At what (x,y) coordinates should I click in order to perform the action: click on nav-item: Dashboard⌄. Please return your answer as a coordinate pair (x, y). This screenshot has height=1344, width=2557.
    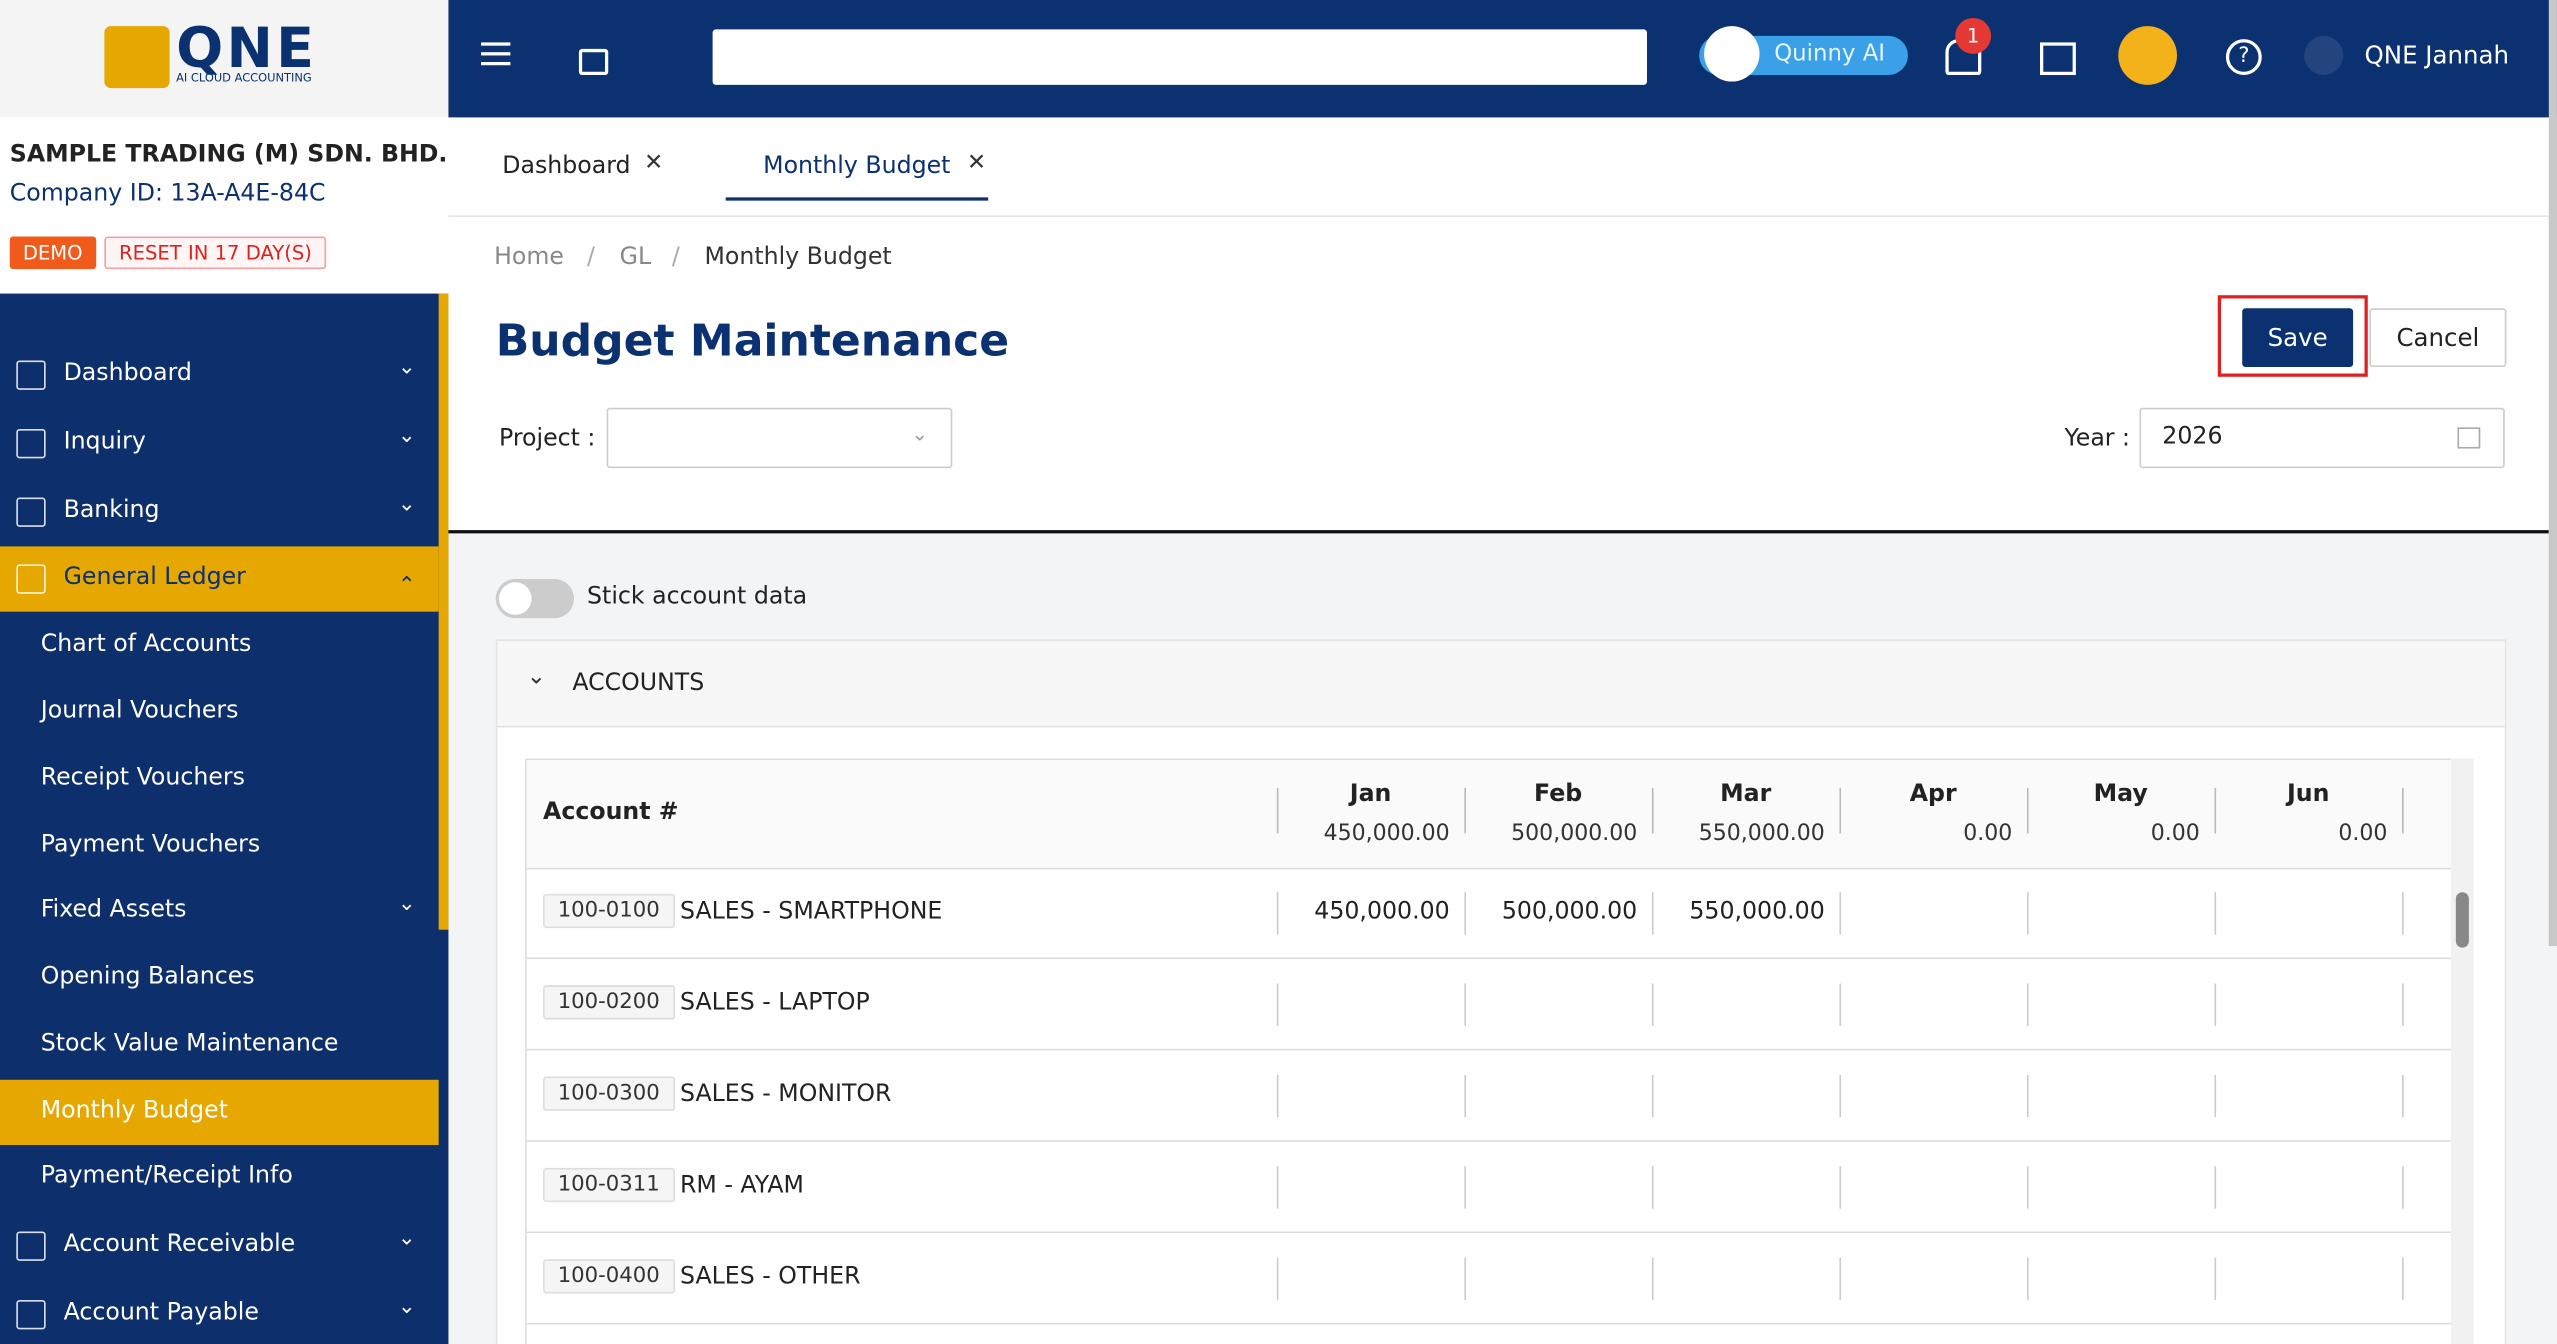
    Looking at the image, I should click on (219, 375).